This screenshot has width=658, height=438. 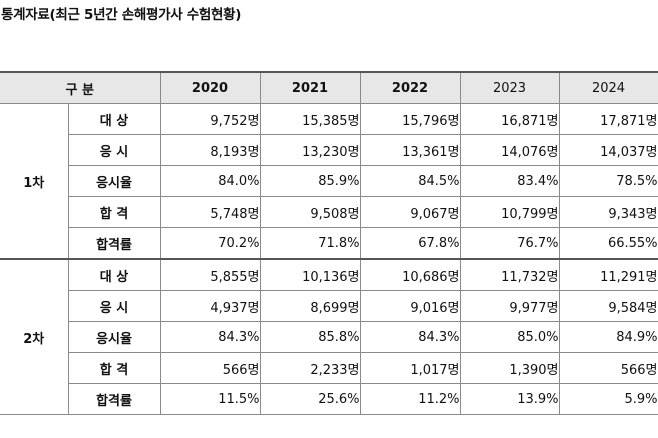 What do you see at coordinates (310, 337) in the screenshot?
I see `table-cell: 85.8%` at bounding box center [310, 337].